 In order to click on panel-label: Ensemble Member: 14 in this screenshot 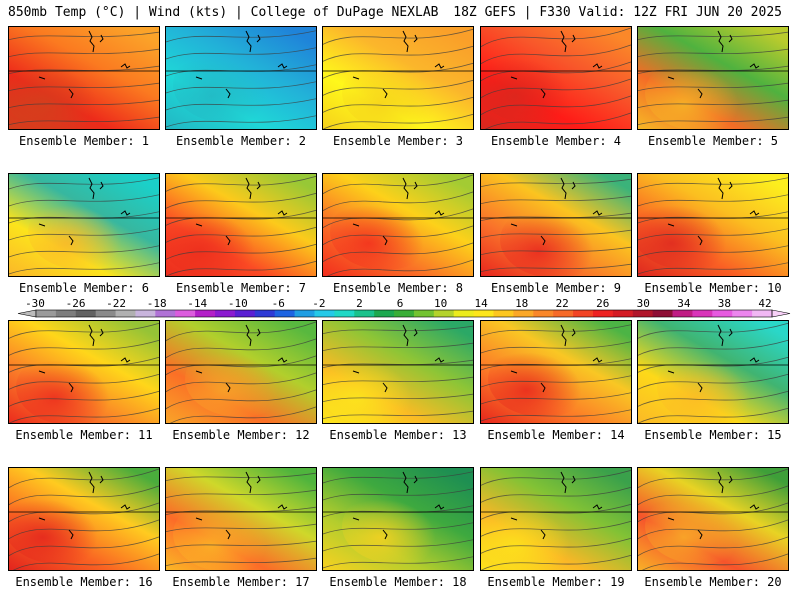, I will do `click(556, 435)`.